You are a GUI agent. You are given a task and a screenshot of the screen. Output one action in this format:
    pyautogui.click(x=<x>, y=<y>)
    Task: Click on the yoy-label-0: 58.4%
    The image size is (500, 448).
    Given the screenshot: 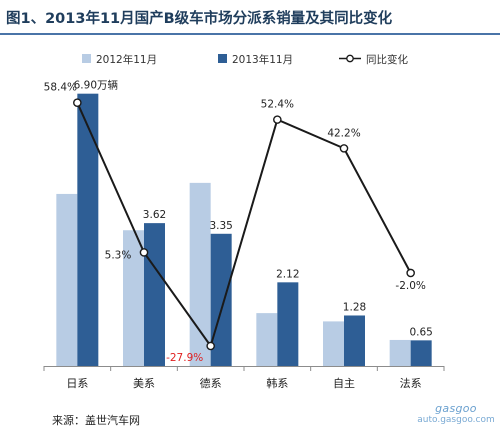 What is the action you would take?
    pyautogui.click(x=60, y=88)
    